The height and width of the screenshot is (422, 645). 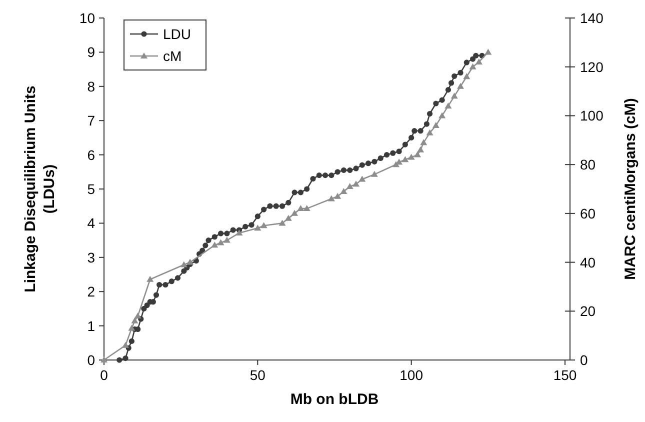 I want to click on x-tick-label: 100, so click(x=412, y=375).